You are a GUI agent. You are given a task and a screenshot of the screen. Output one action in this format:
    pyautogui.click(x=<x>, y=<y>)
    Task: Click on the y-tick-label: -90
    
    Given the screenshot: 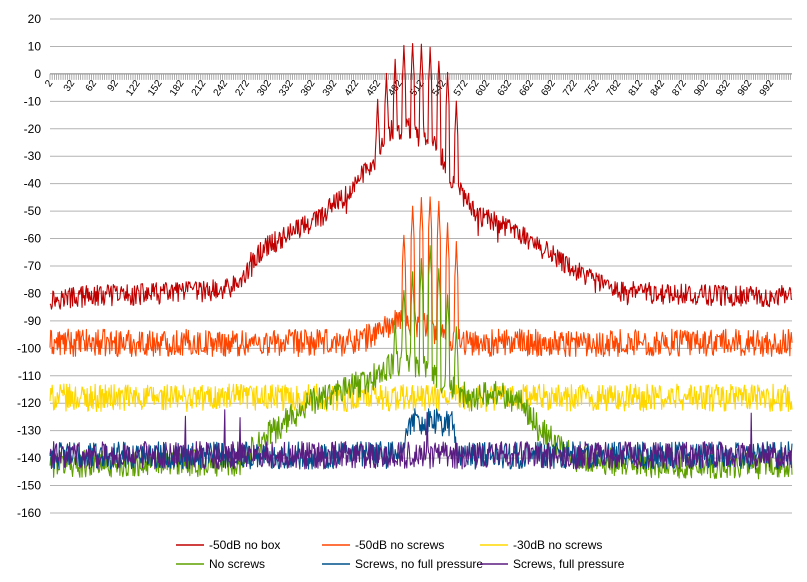 What is the action you would take?
    pyautogui.click(x=33, y=321)
    